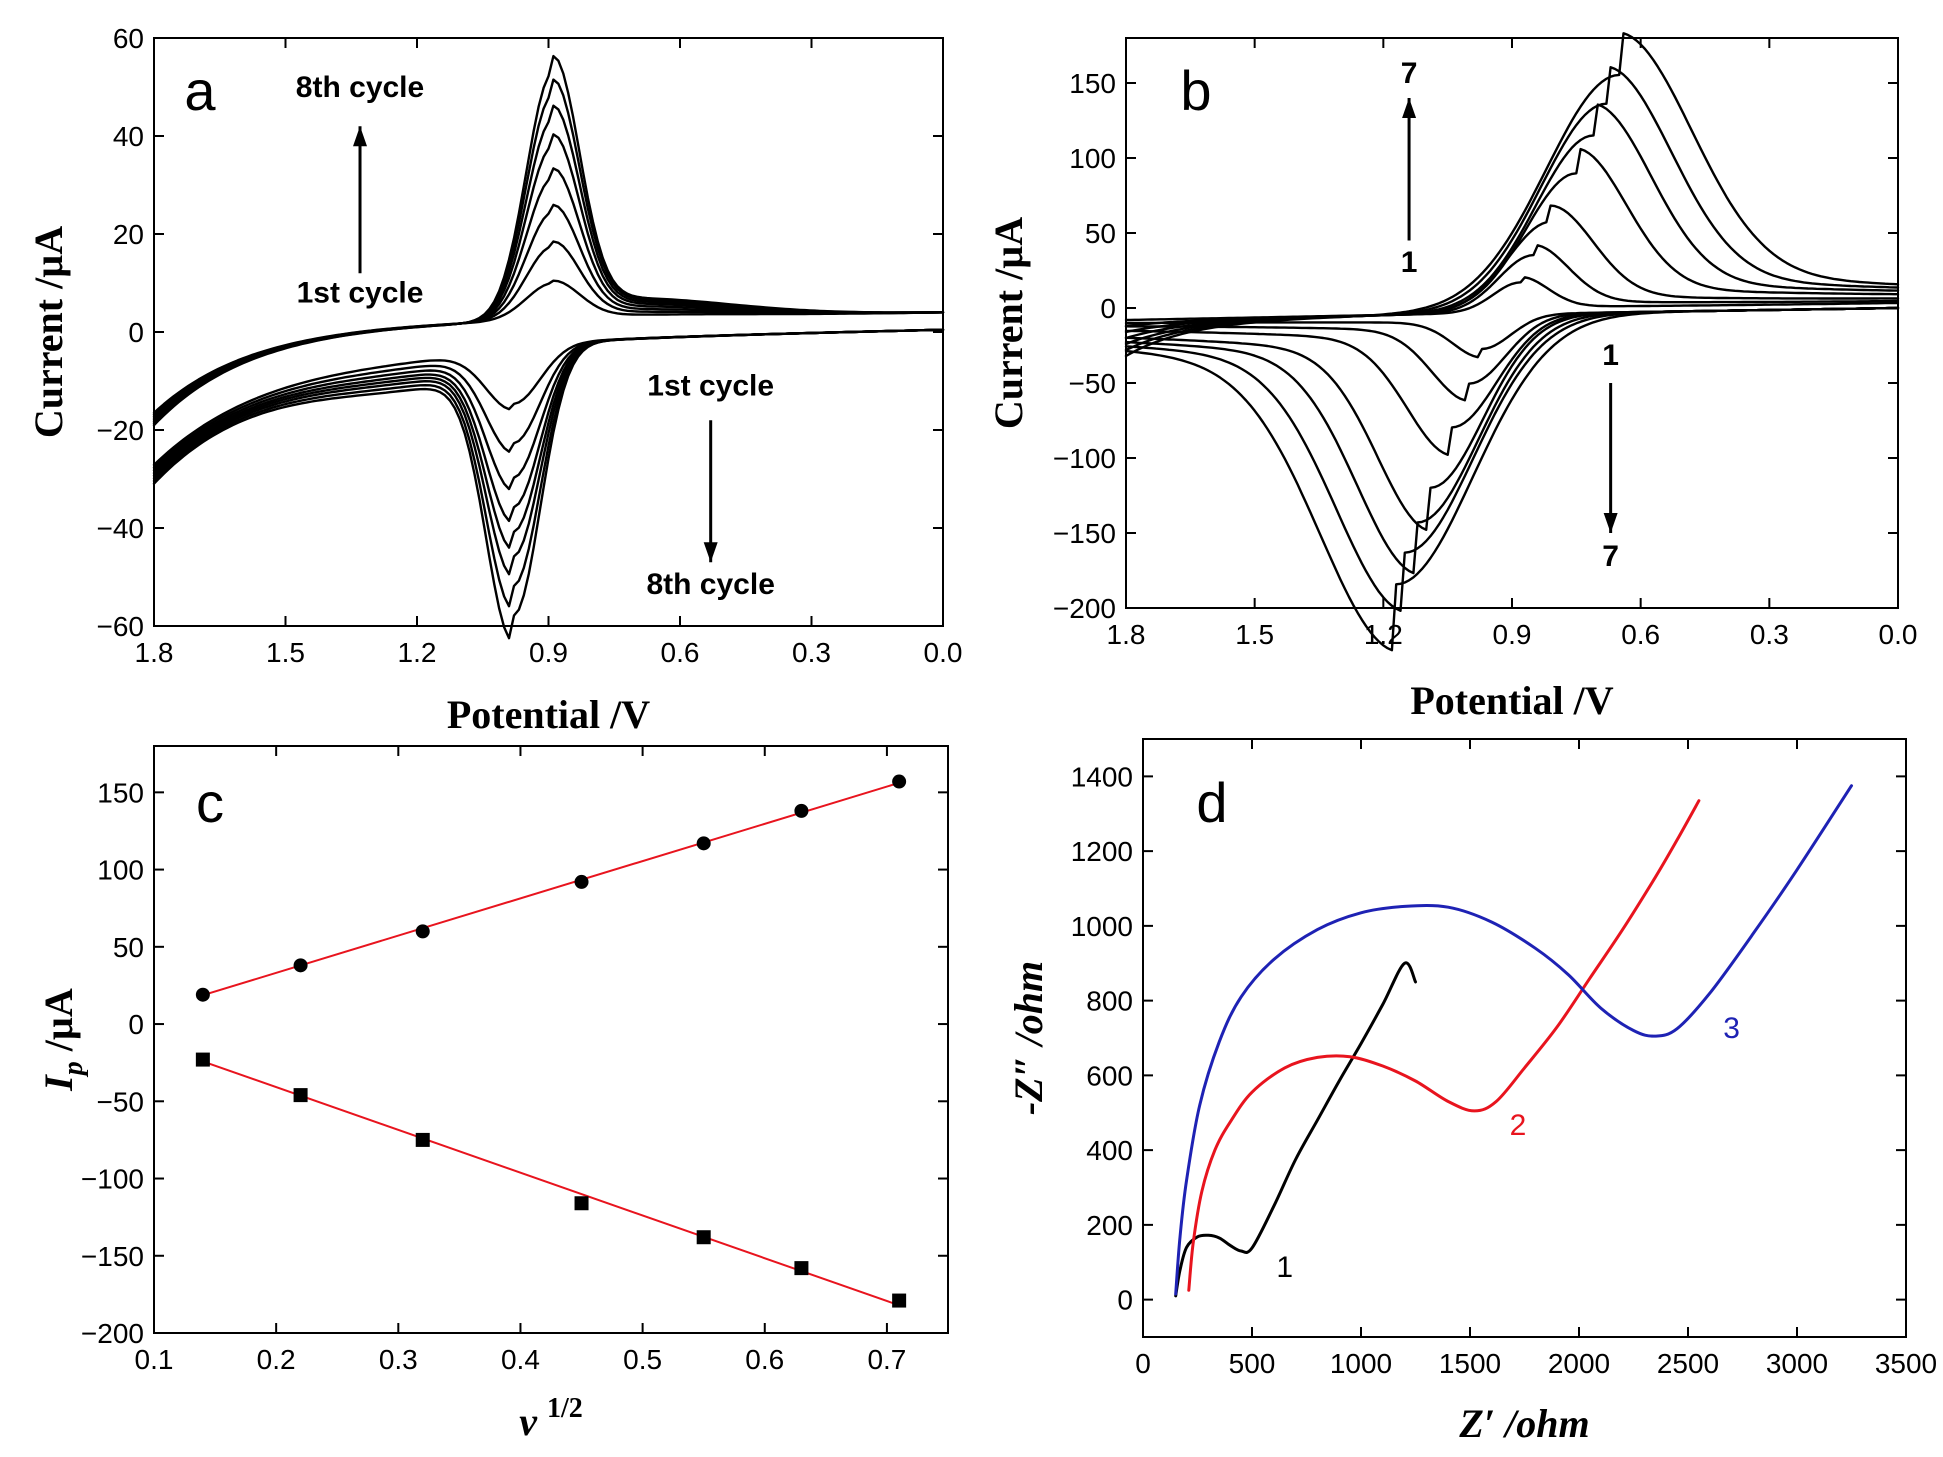 The image size is (1943, 1457). I want to click on x-tick-label: 1000, so click(1361, 1363).